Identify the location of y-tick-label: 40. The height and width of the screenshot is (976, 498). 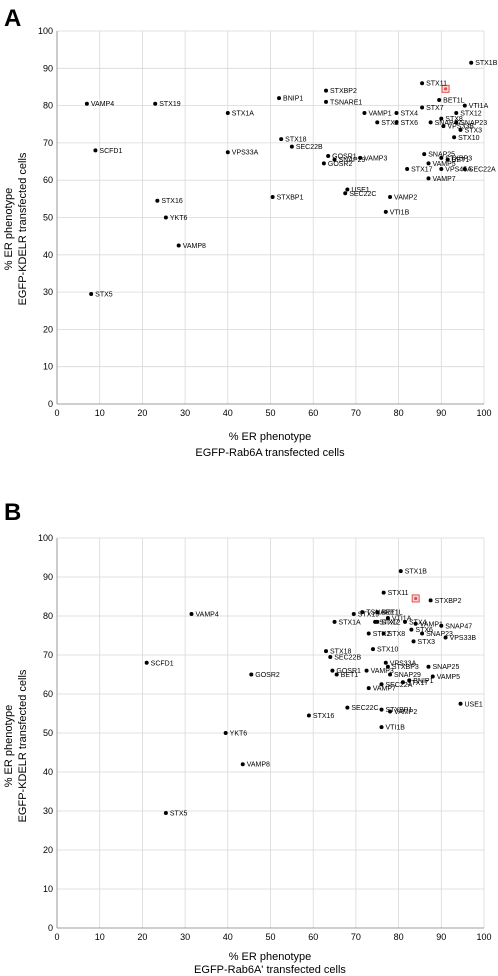
(48, 772).